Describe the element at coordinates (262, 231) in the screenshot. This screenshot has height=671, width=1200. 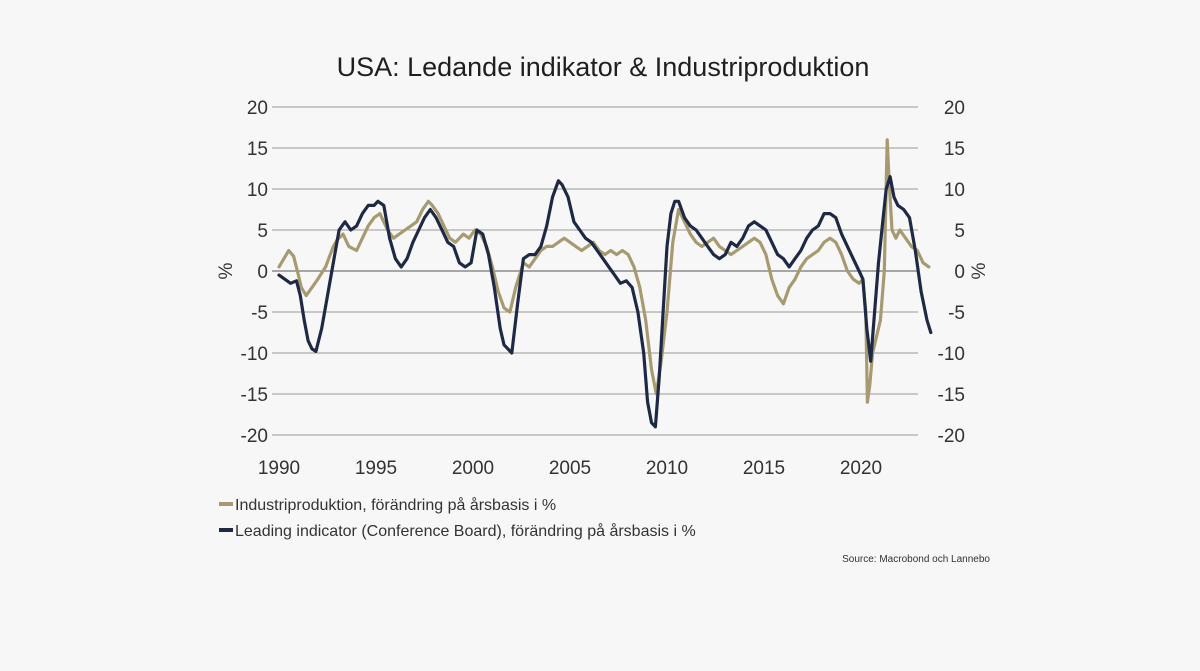
I see `y-tick-left: 5` at that location.